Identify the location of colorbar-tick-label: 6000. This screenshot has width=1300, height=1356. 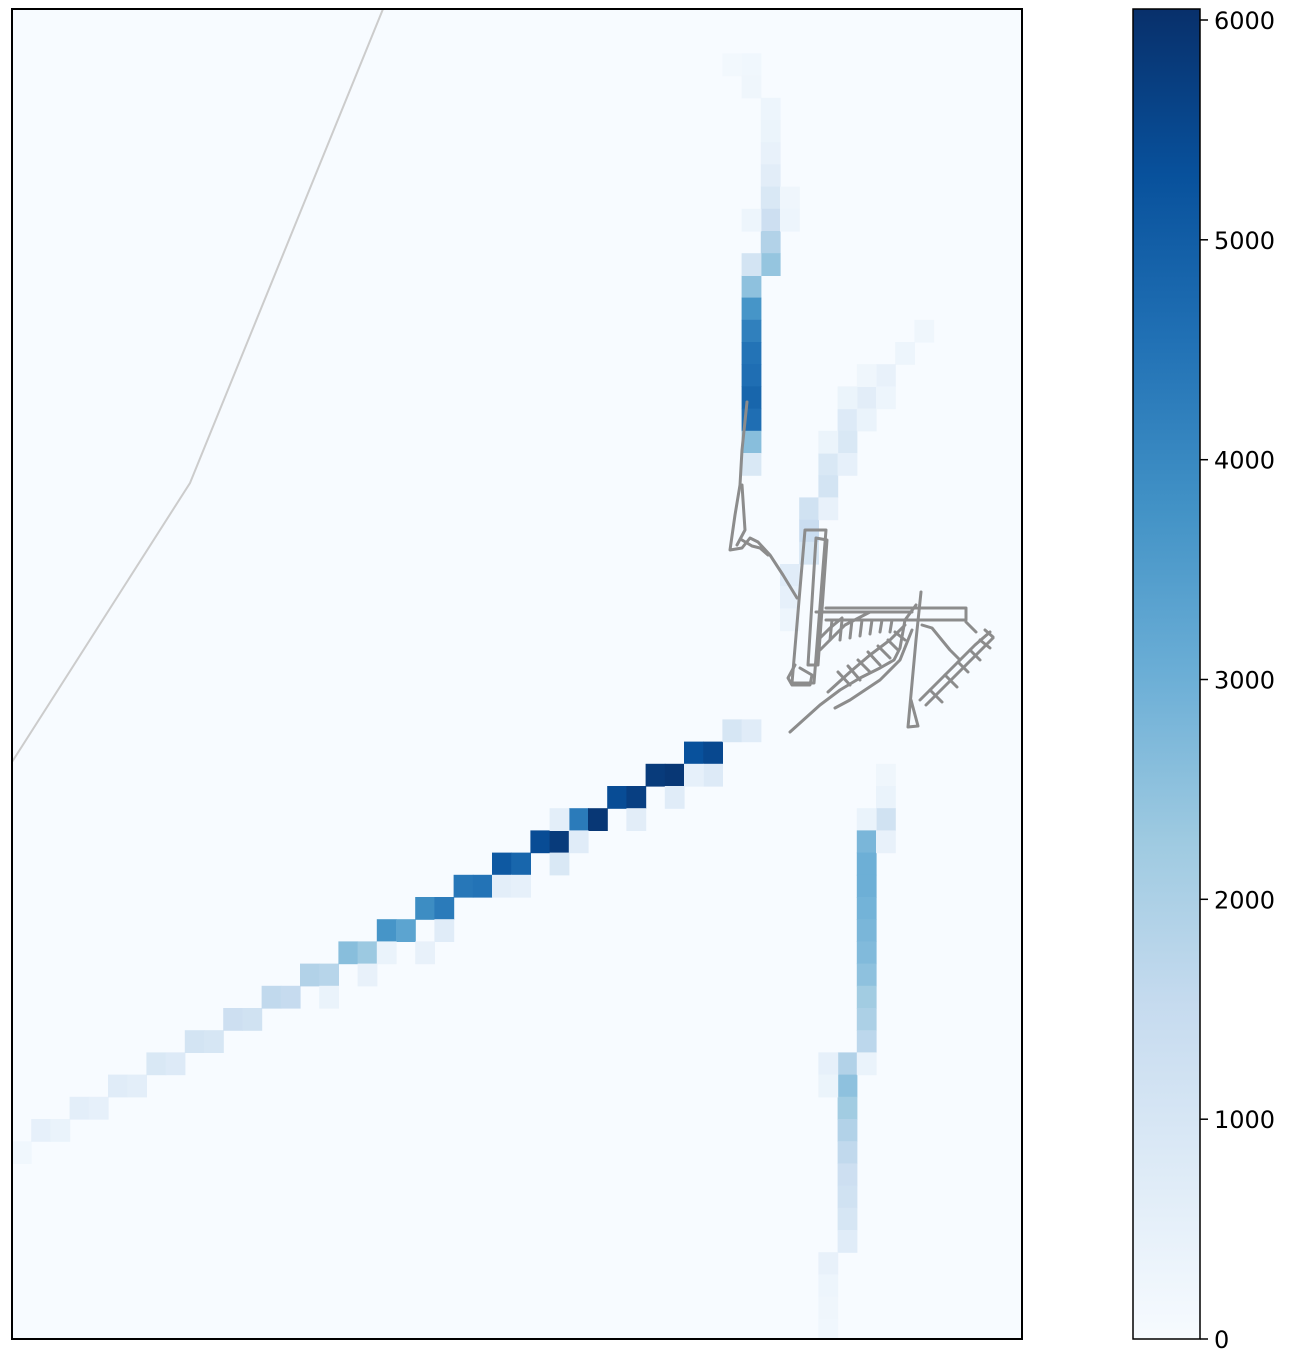
(1244, 21).